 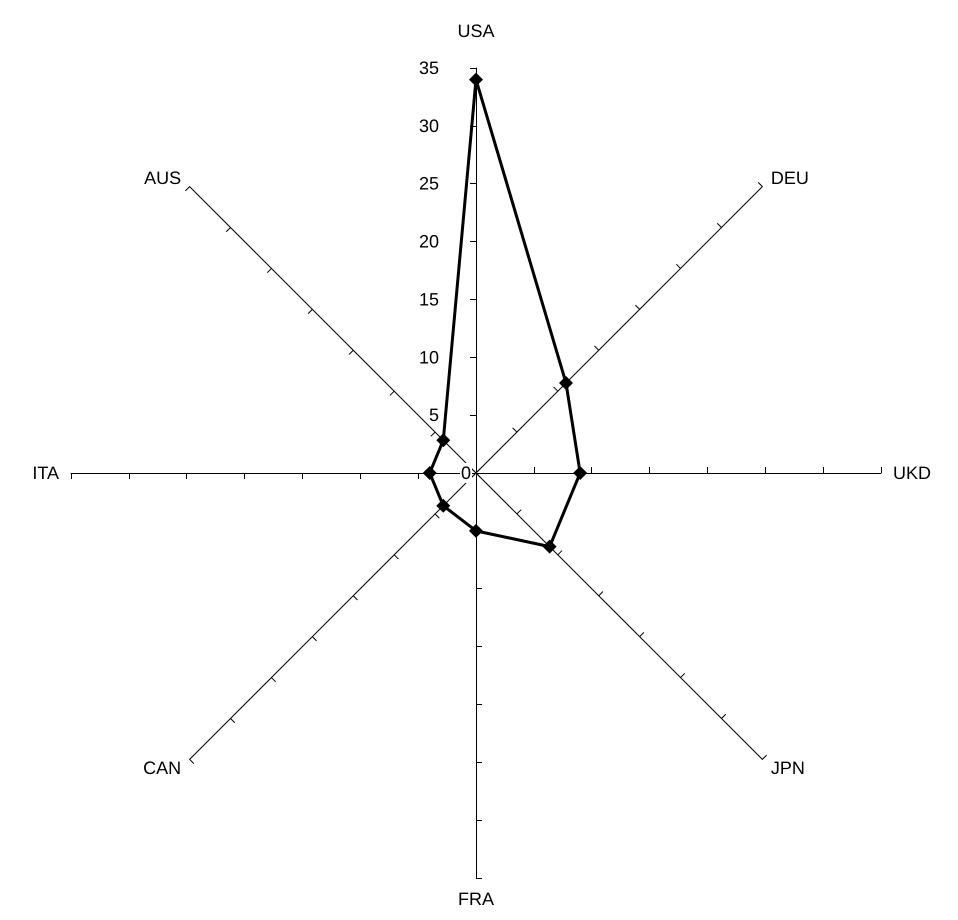 What do you see at coordinates (789, 178) in the screenshot?
I see `spoke-label: DEU` at bounding box center [789, 178].